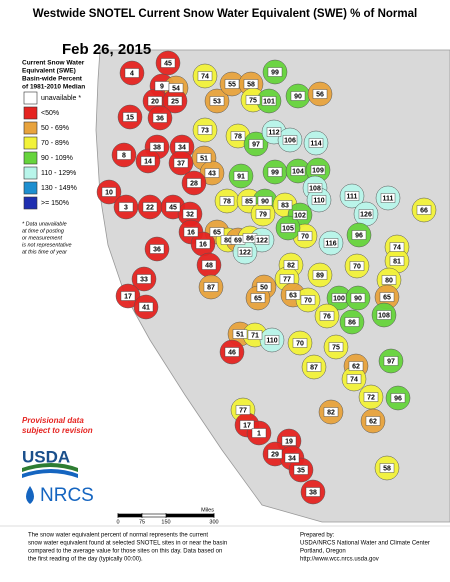 This screenshot has height=582, width=450. Describe the element at coordinates (397, 247) in the screenshot. I see `basin-label: 74` at that location.